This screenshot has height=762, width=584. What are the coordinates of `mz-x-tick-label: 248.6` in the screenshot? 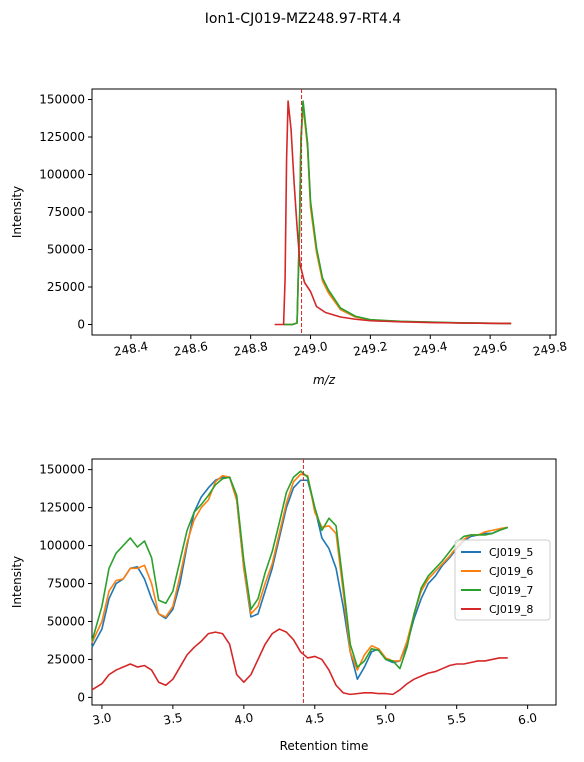 It's located at (191, 349).